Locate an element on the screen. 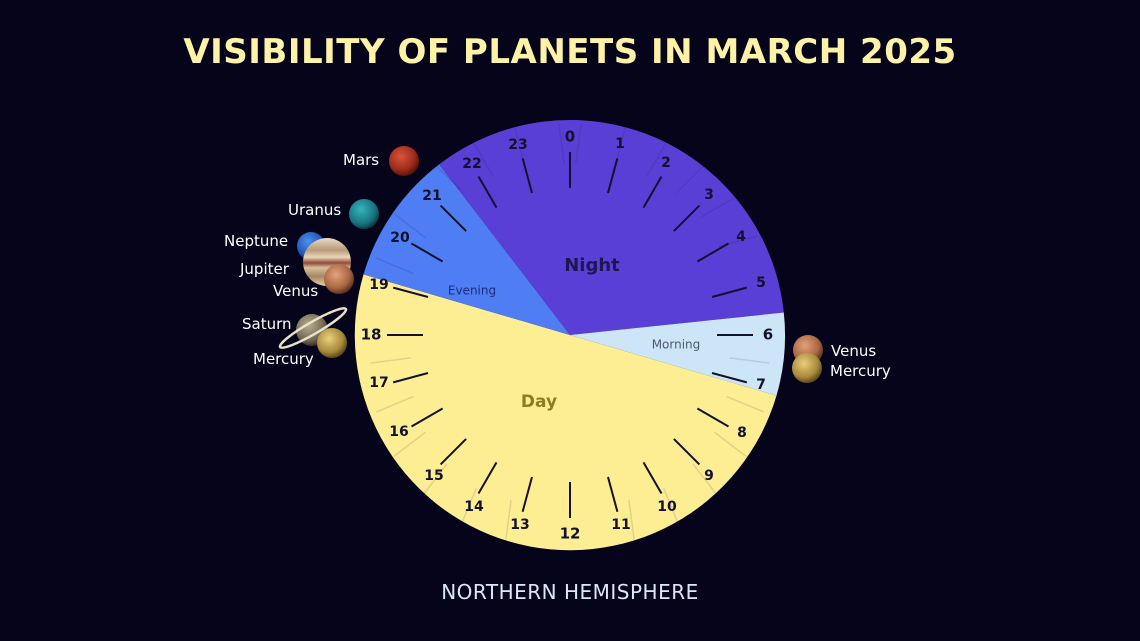  planet-label-neptune: Neptune is located at coordinates (256, 241).